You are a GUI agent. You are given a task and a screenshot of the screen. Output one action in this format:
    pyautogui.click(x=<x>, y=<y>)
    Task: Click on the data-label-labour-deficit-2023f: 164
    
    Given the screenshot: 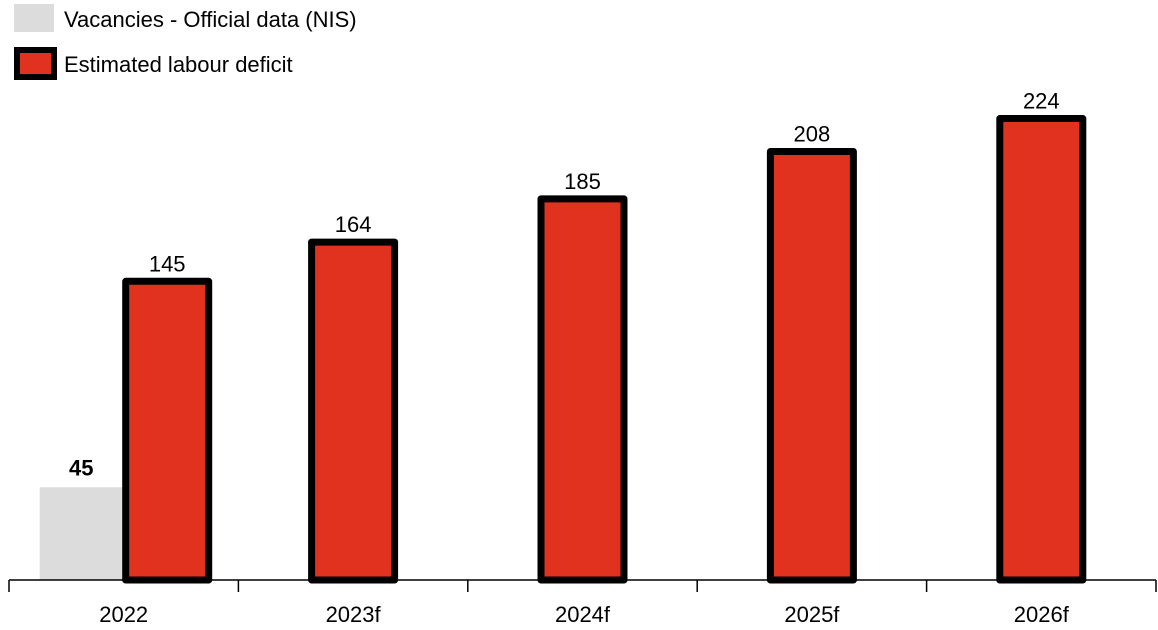 What is the action you would take?
    pyautogui.click(x=353, y=224)
    